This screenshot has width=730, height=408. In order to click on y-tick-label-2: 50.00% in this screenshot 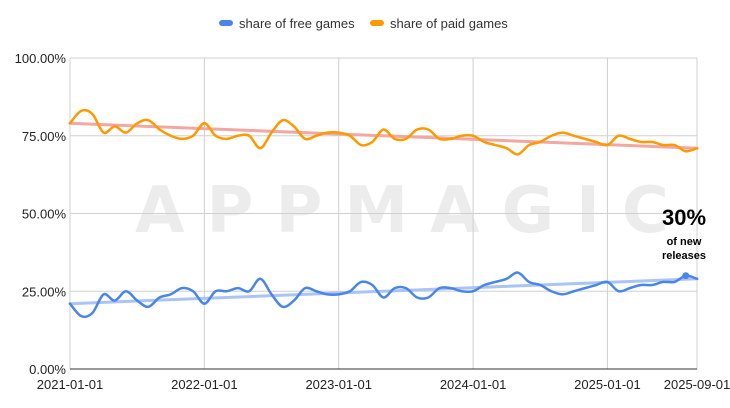, I will do `click(44, 214)`.